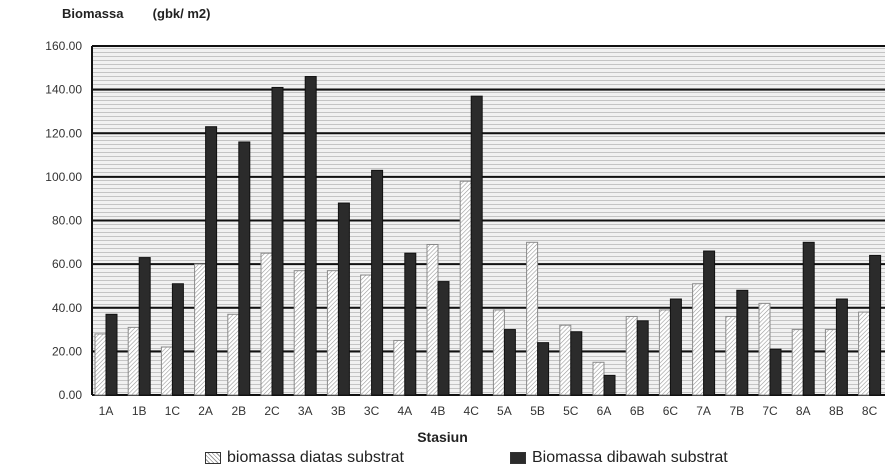 This screenshot has height=472, width=885. I want to click on y-tick-label: 0.00, so click(71, 395).